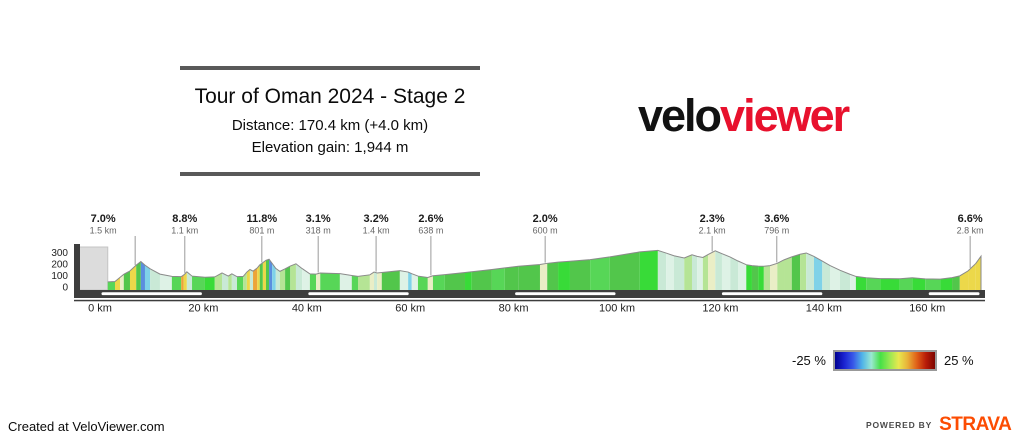 Image resolution: width=1024 pixels, height=440 pixels. Describe the element at coordinates (430, 231) in the screenshot. I see `climb-length-label: 638 m` at that location.